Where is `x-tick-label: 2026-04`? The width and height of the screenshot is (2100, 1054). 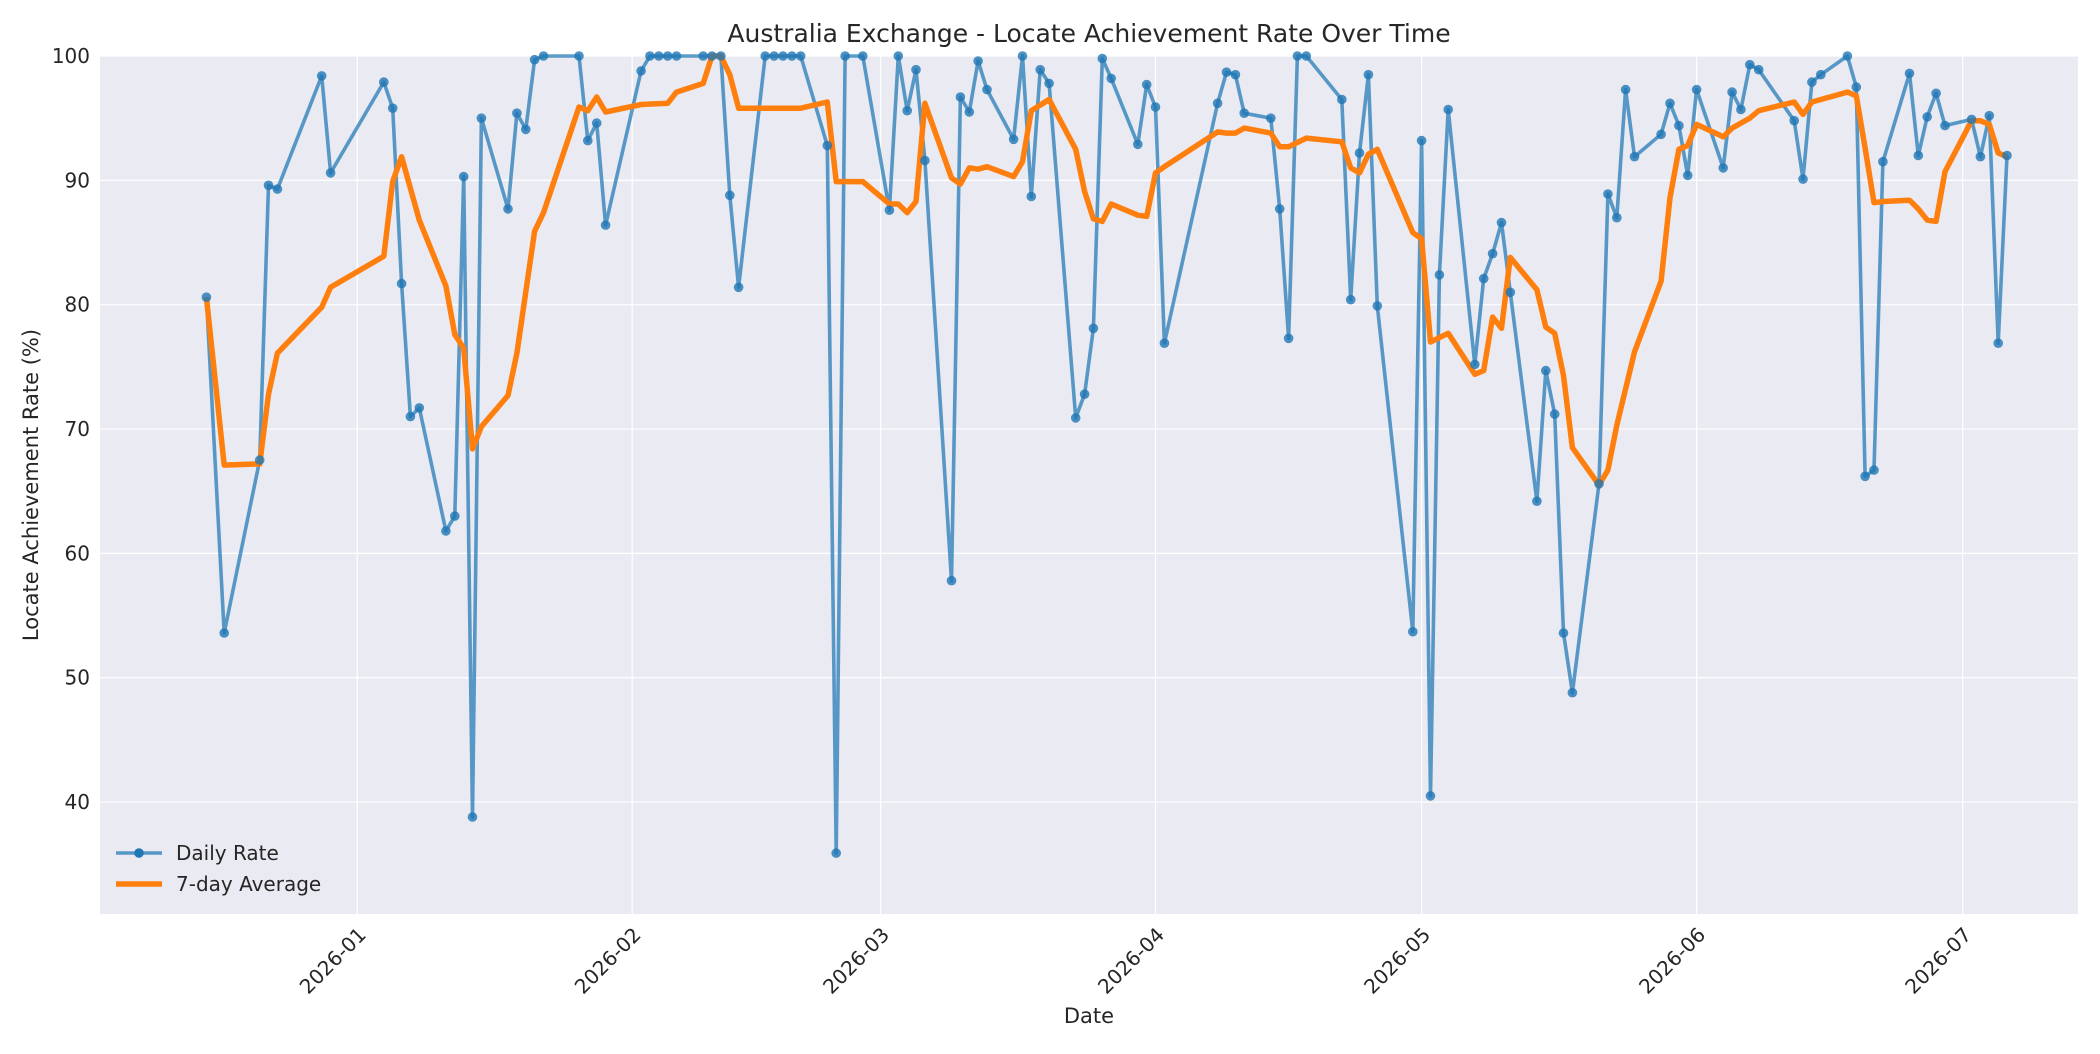 x-tick-label: 2026-04 is located at coordinates (1131, 961).